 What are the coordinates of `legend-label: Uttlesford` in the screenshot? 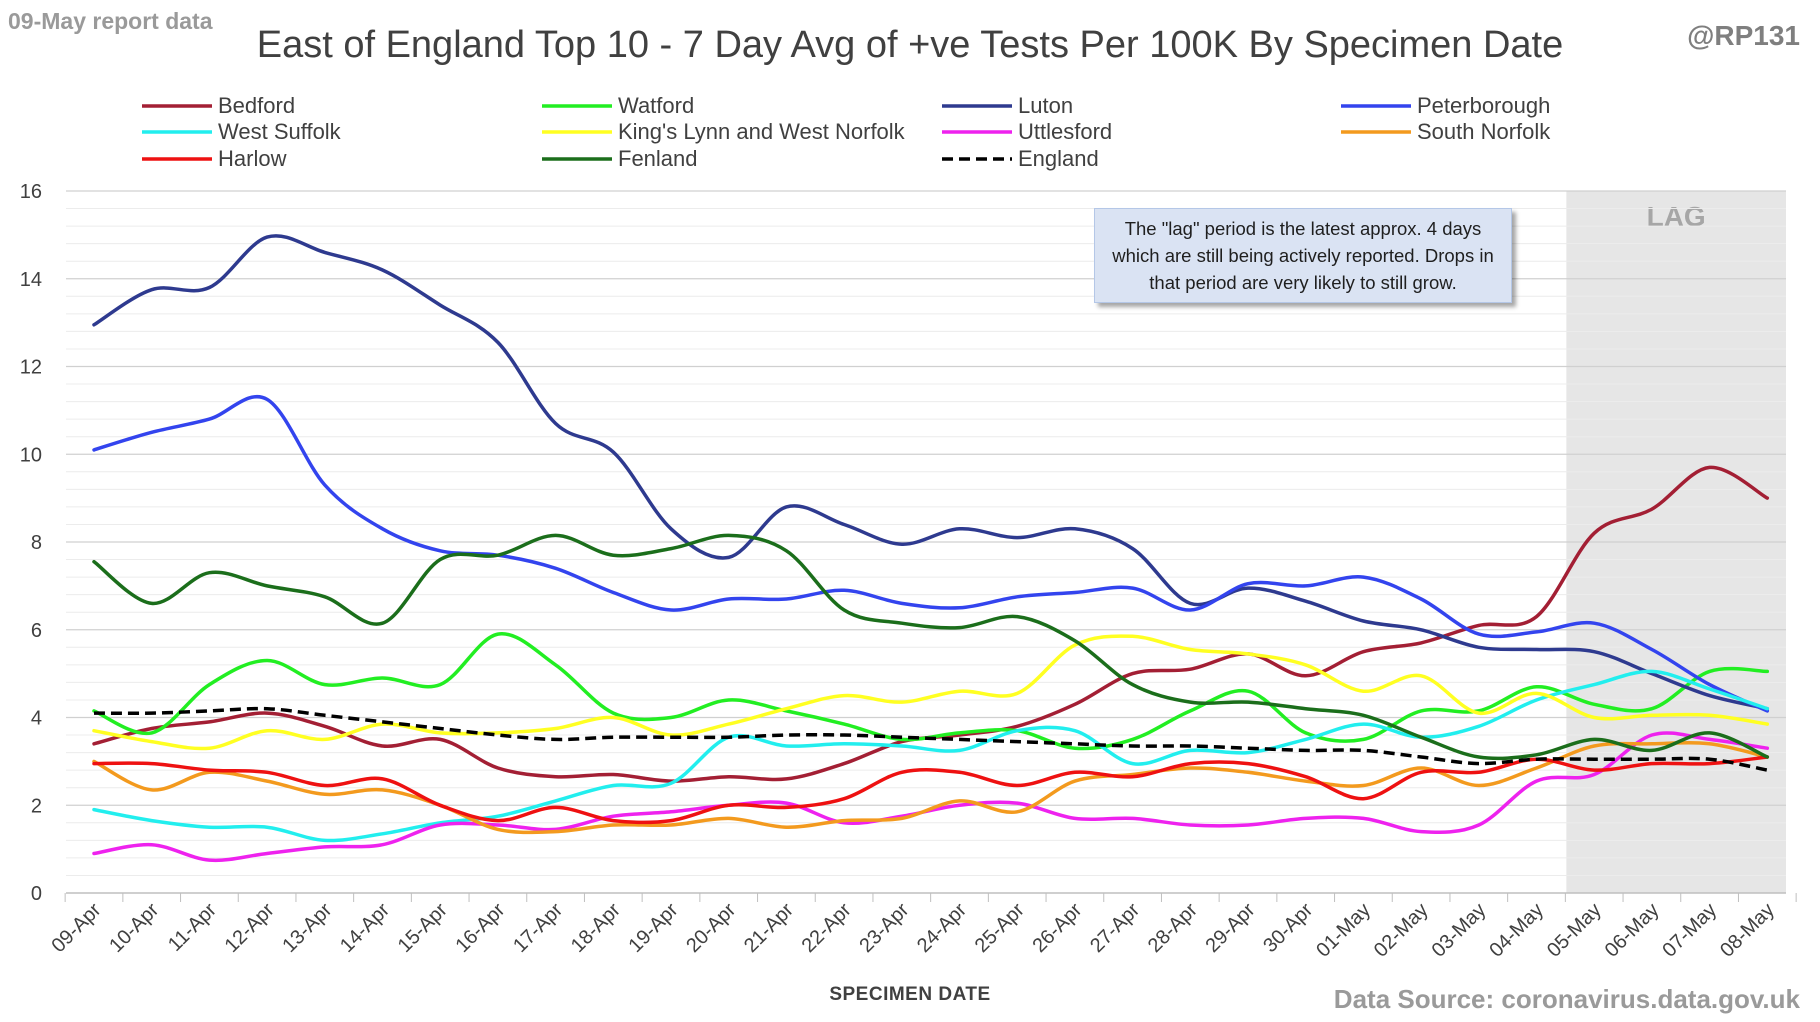 It's located at (1065, 131).